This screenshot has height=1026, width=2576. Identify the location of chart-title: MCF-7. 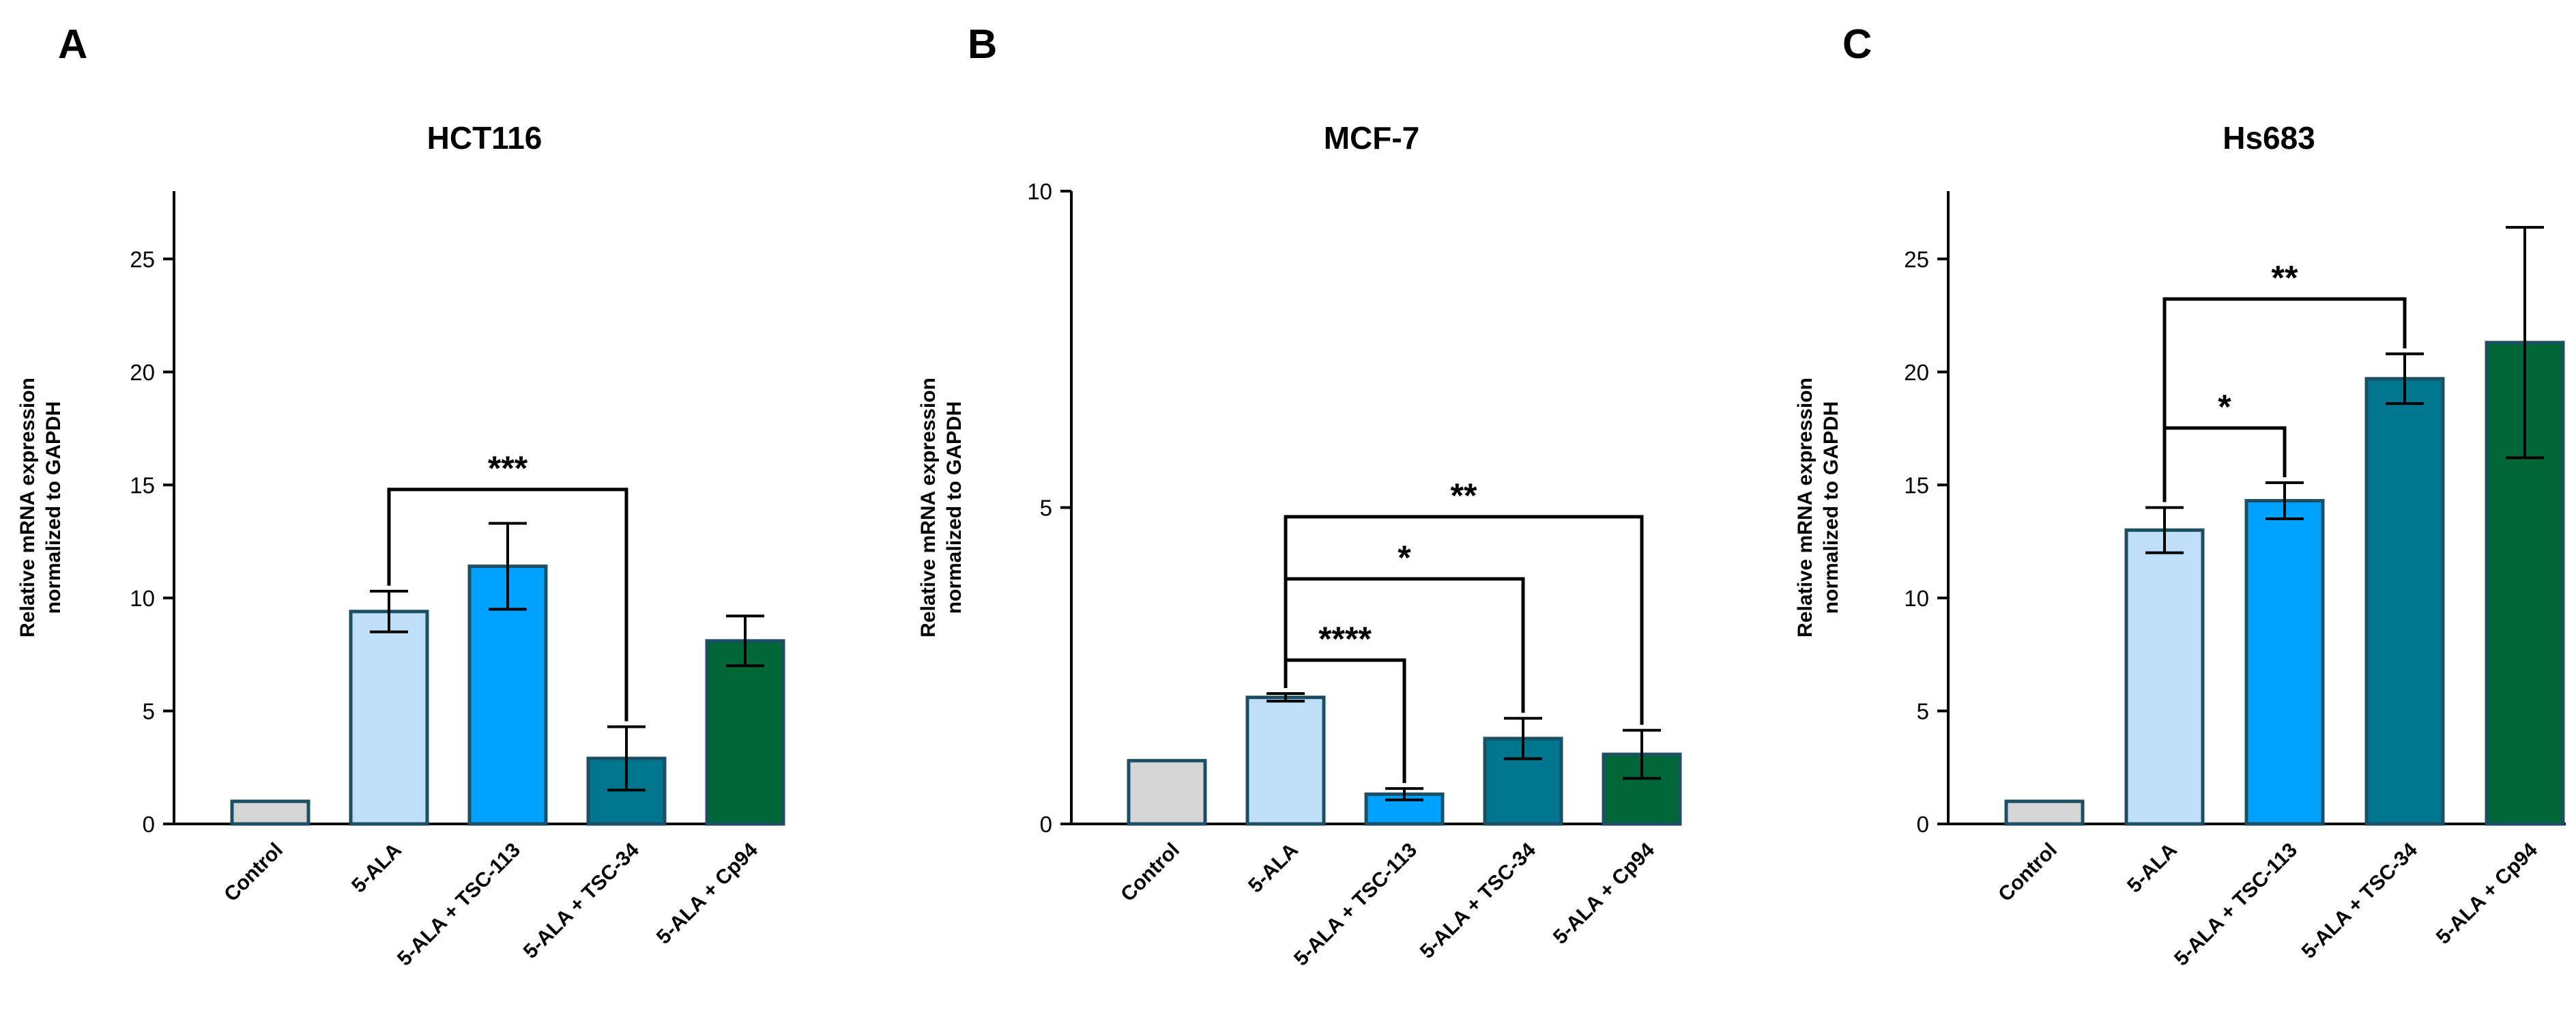
(1372, 138).